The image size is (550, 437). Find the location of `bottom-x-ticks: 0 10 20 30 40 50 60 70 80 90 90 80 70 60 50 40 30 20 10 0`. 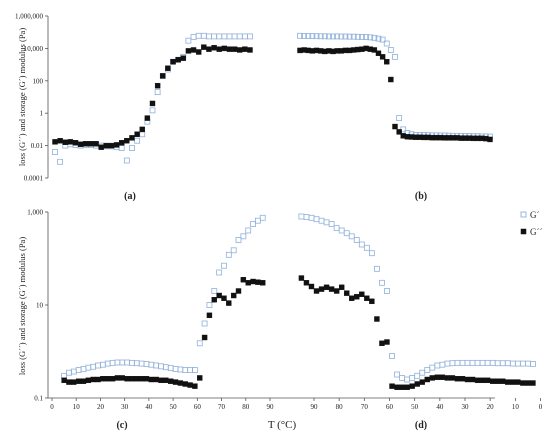

bottom-x-ticks: 0 10 20 30 40 50 60 70 80 90 90 80 70 60 50 40 30 20 10 0 is located at coordinates (296, 404).